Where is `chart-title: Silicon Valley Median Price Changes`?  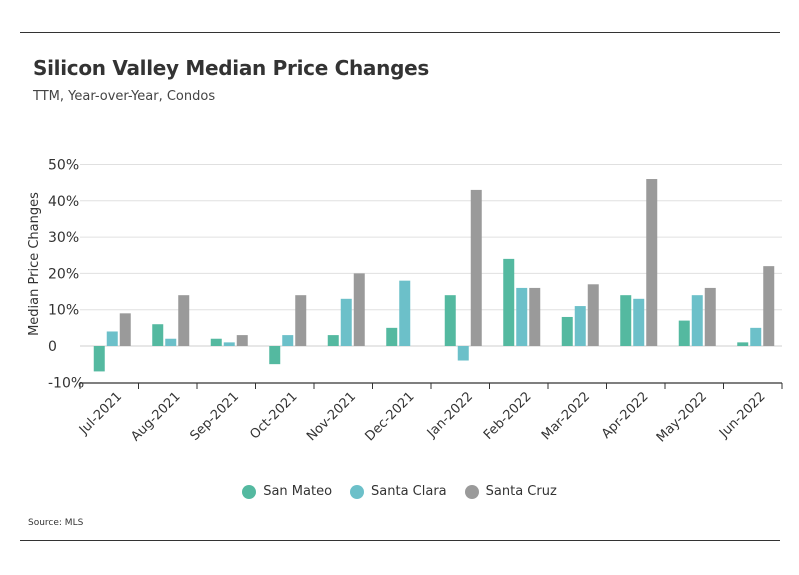 chart-title: Silicon Valley Median Price Changes is located at coordinates (231, 68).